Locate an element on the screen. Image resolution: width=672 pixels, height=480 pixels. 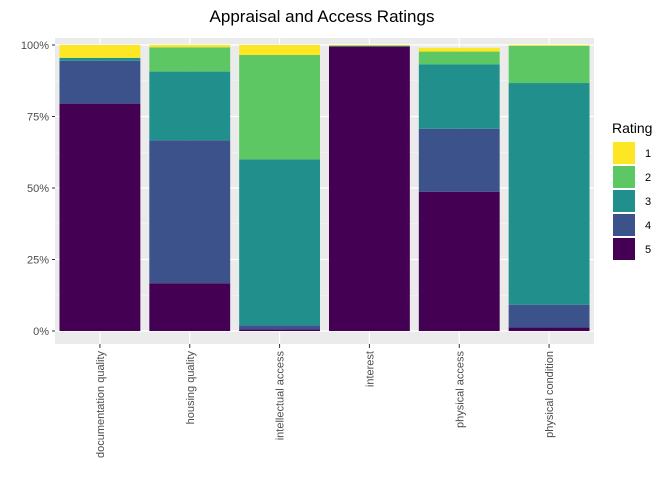
legend-label: 3 is located at coordinates (648, 202).